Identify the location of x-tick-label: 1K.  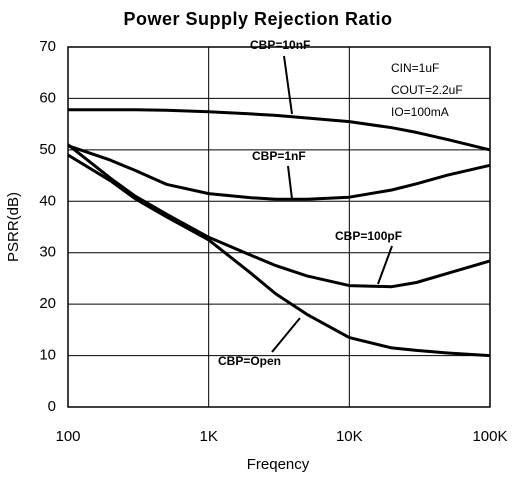
(208, 436).